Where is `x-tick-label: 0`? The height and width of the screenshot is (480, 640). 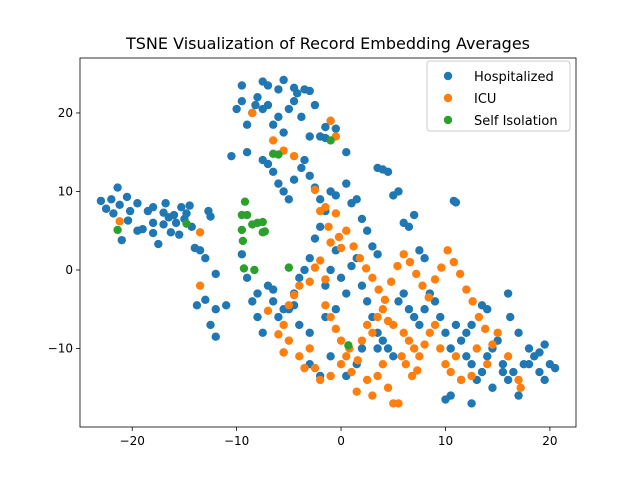
x-tick-label: 0 is located at coordinates (341, 441).